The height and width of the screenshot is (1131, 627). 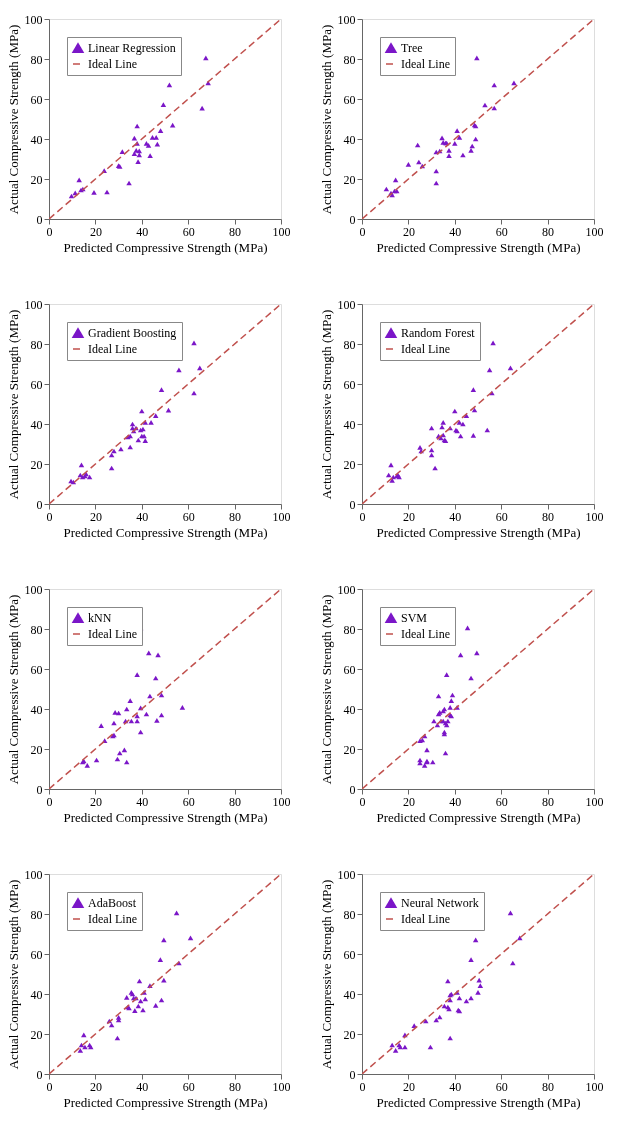 What do you see at coordinates (112, 903) in the screenshot?
I see `legend-label: AdaBoost` at bounding box center [112, 903].